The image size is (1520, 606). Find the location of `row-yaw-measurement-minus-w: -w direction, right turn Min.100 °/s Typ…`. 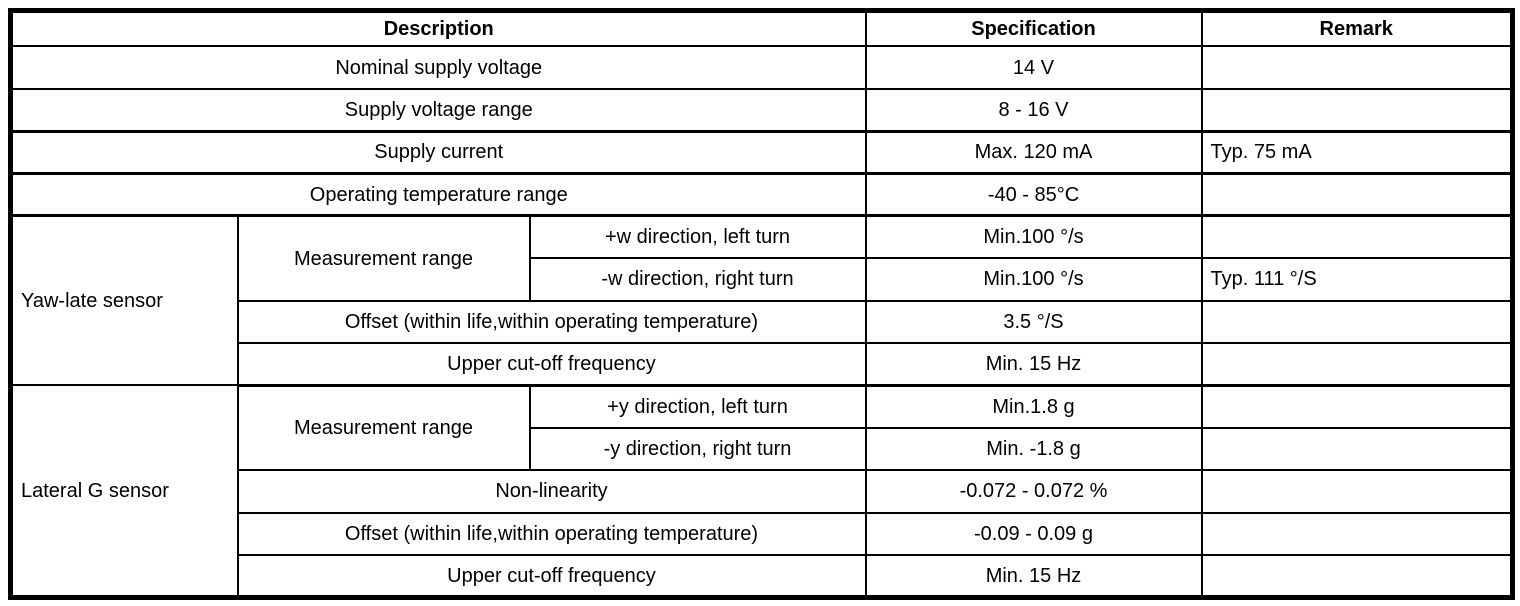

row-yaw-measurement-minus-w: -w direction, right turn Min.100 °/s Typ… is located at coordinates (762, 279).